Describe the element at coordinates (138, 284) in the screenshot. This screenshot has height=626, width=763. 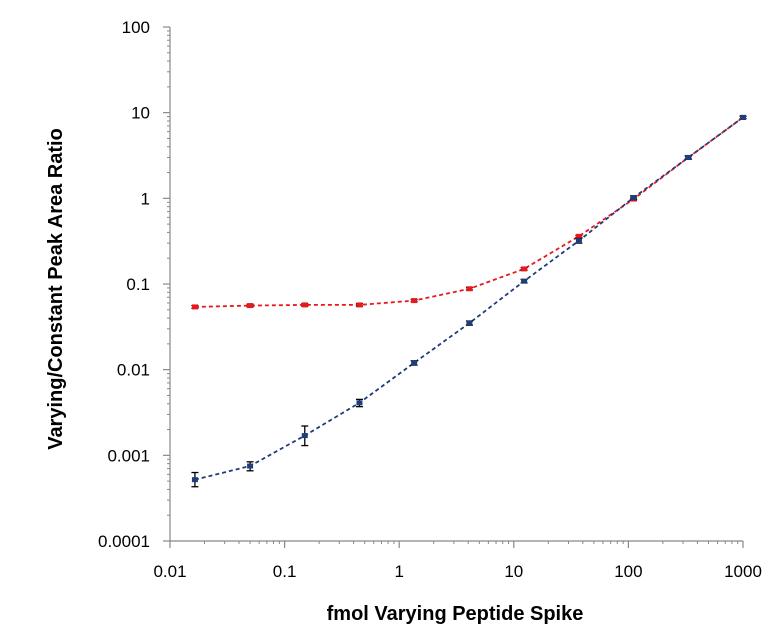
I see `y-tick-label: 0.1` at that location.